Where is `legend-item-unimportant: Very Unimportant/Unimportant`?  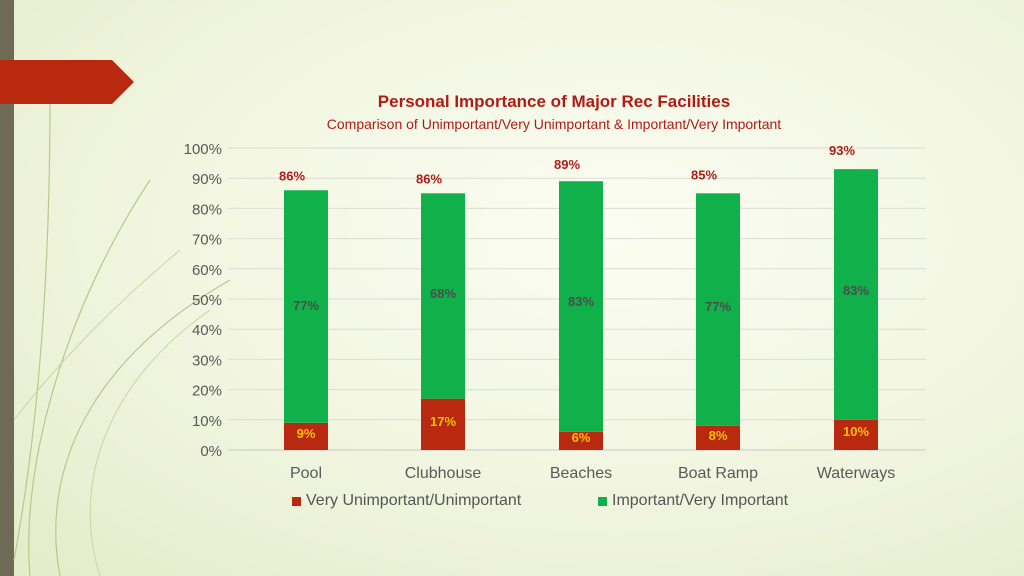
legend-item-unimportant: Very Unimportant/Unimportant is located at coordinates (406, 501).